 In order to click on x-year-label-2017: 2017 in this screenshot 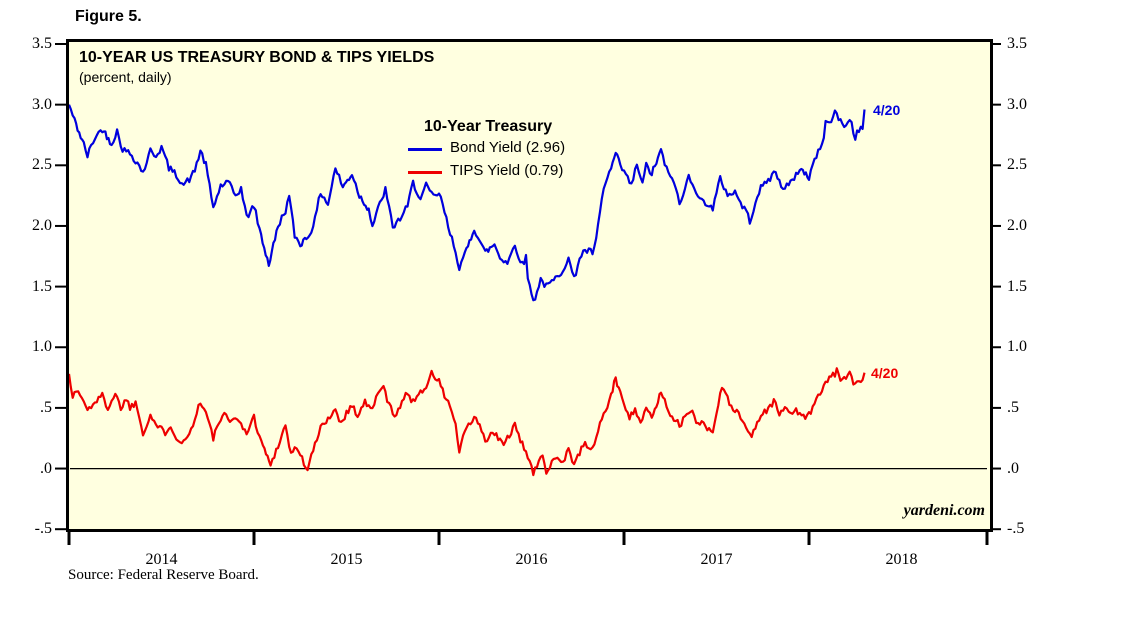, I will do `click(716, 559)`.